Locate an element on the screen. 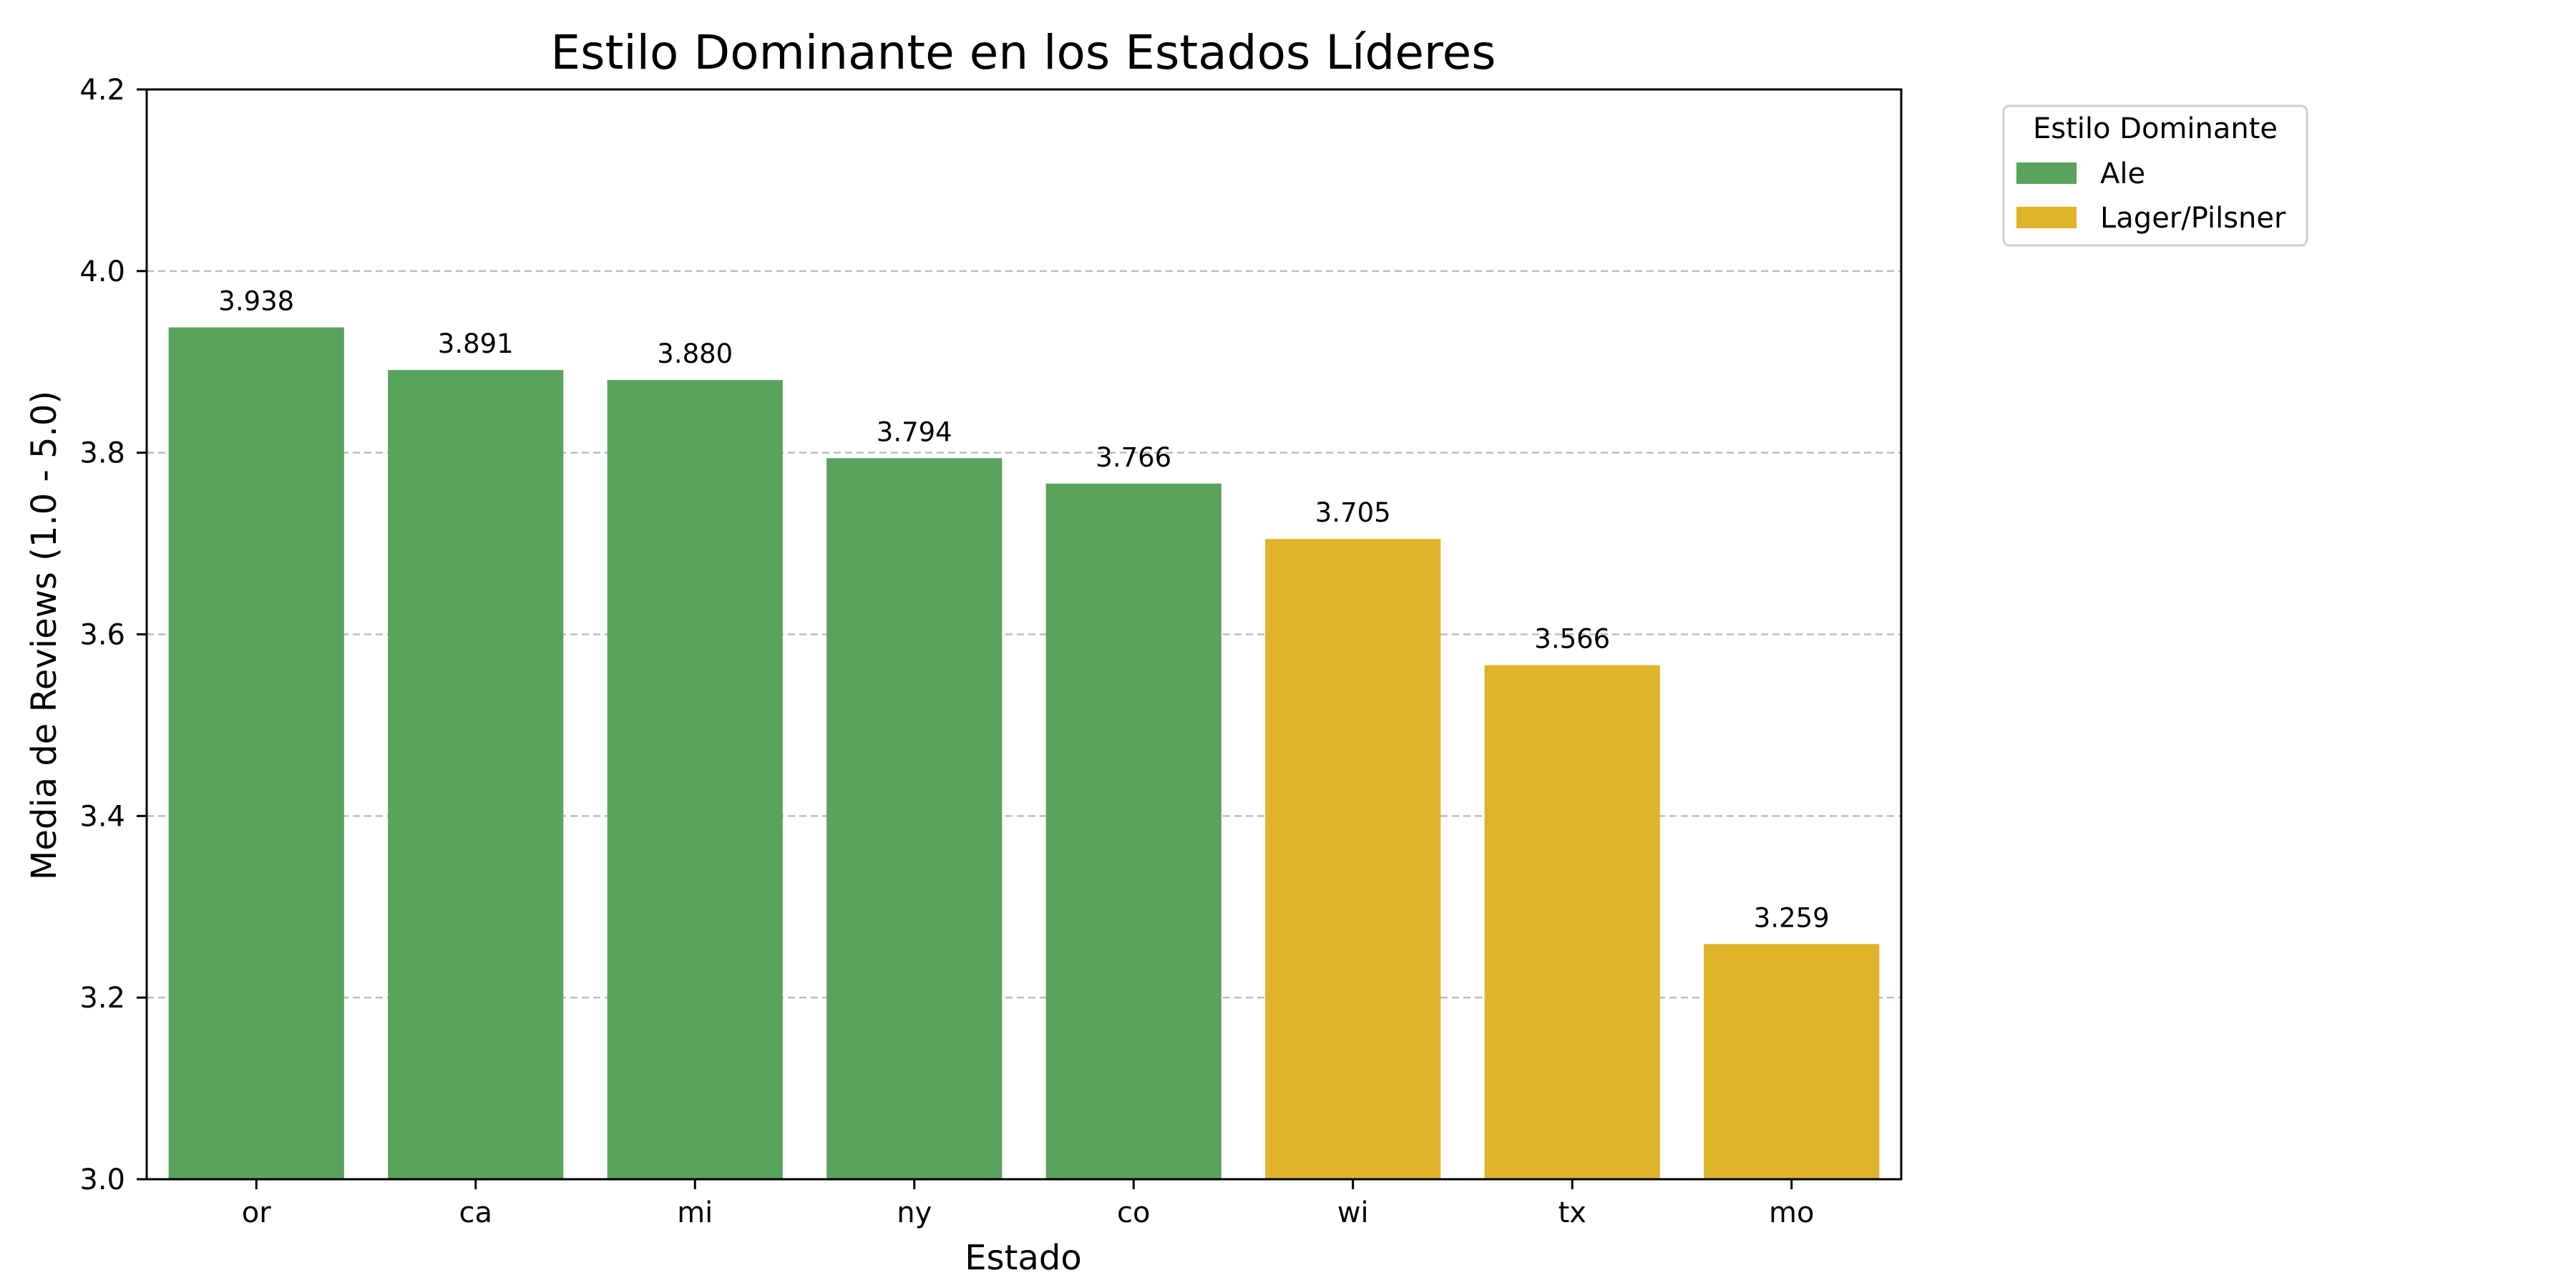 The image size is (2576, 1288). x-tick-label-or: or is located at coordinates (256, 1212).